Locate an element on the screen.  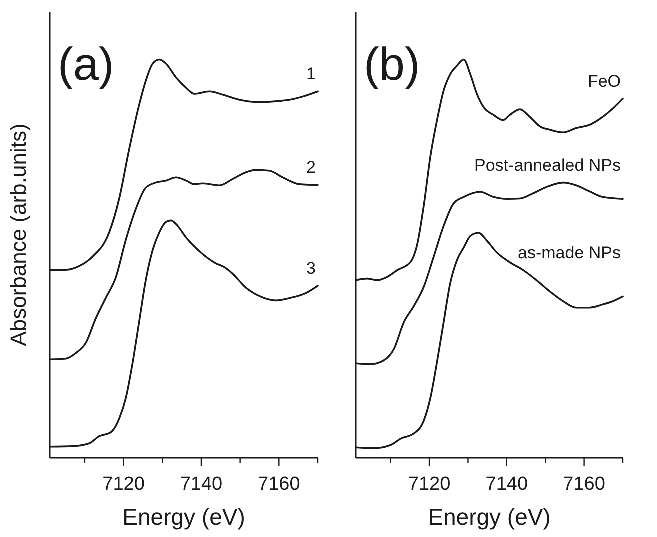
series-label: 2 is located at coordinates (311, 168).